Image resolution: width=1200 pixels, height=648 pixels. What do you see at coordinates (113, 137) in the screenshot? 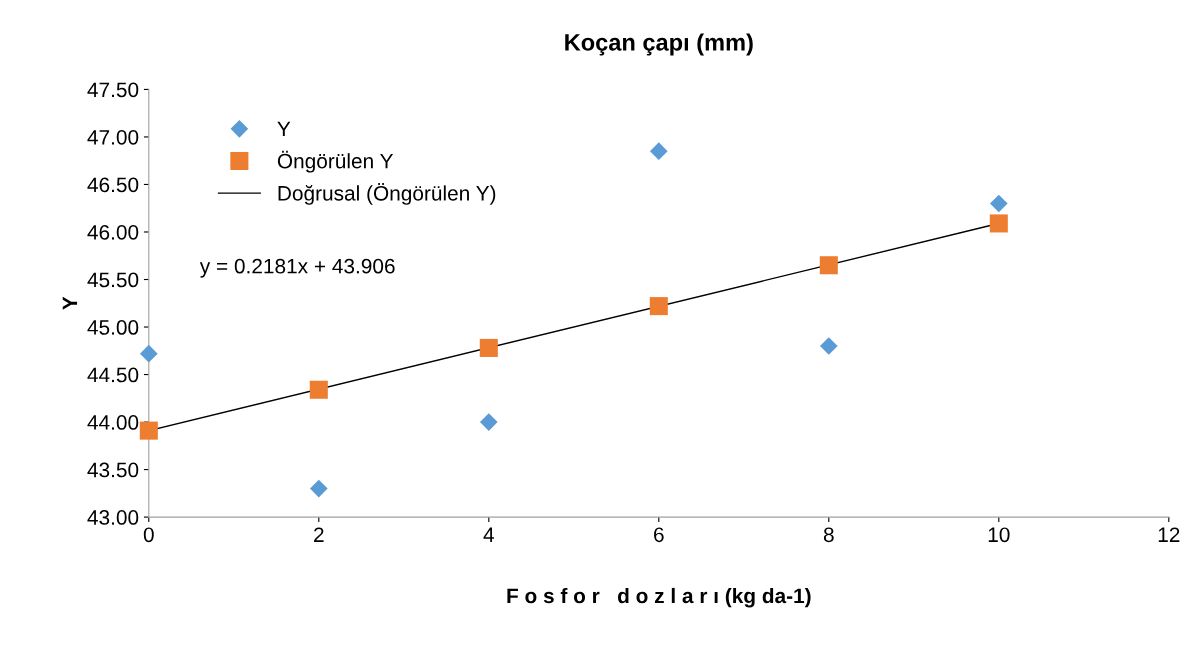
I see `y-tick-label: 47.00` at bounding box center [113, 137].